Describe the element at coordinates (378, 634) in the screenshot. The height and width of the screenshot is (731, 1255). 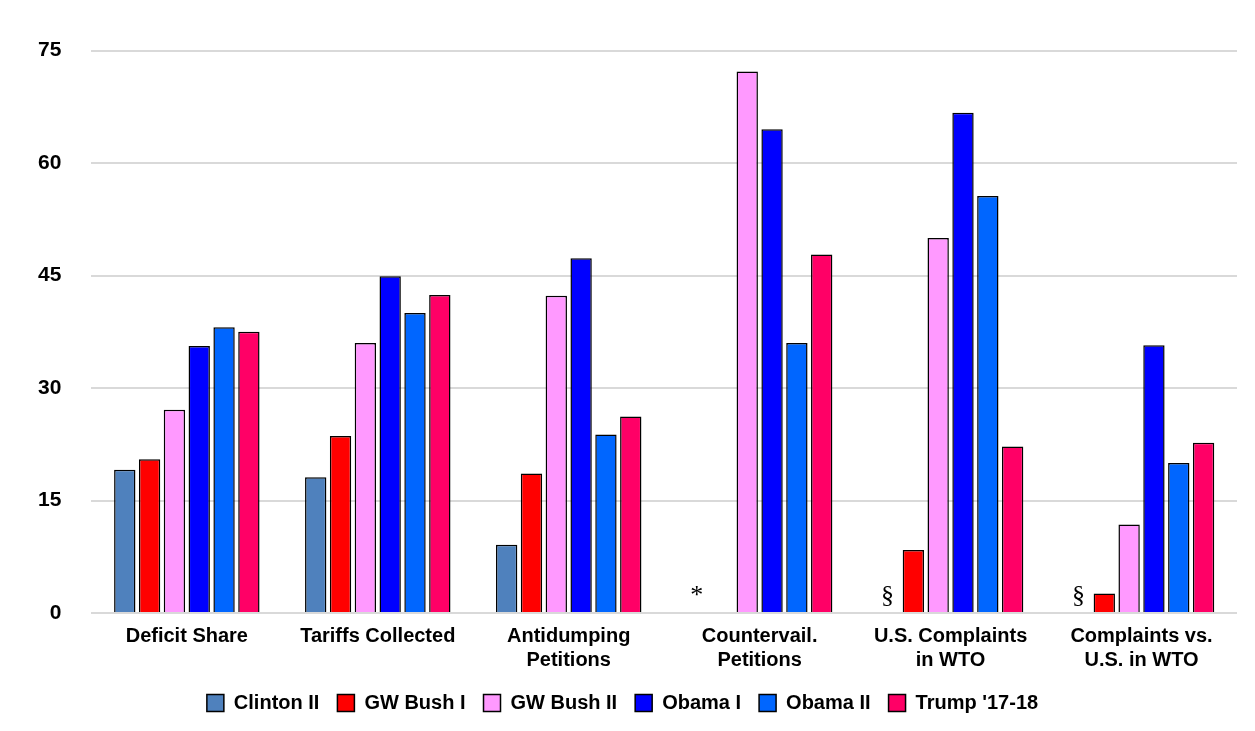
I see `x-tick-label: Tariffs Collected` at that location.